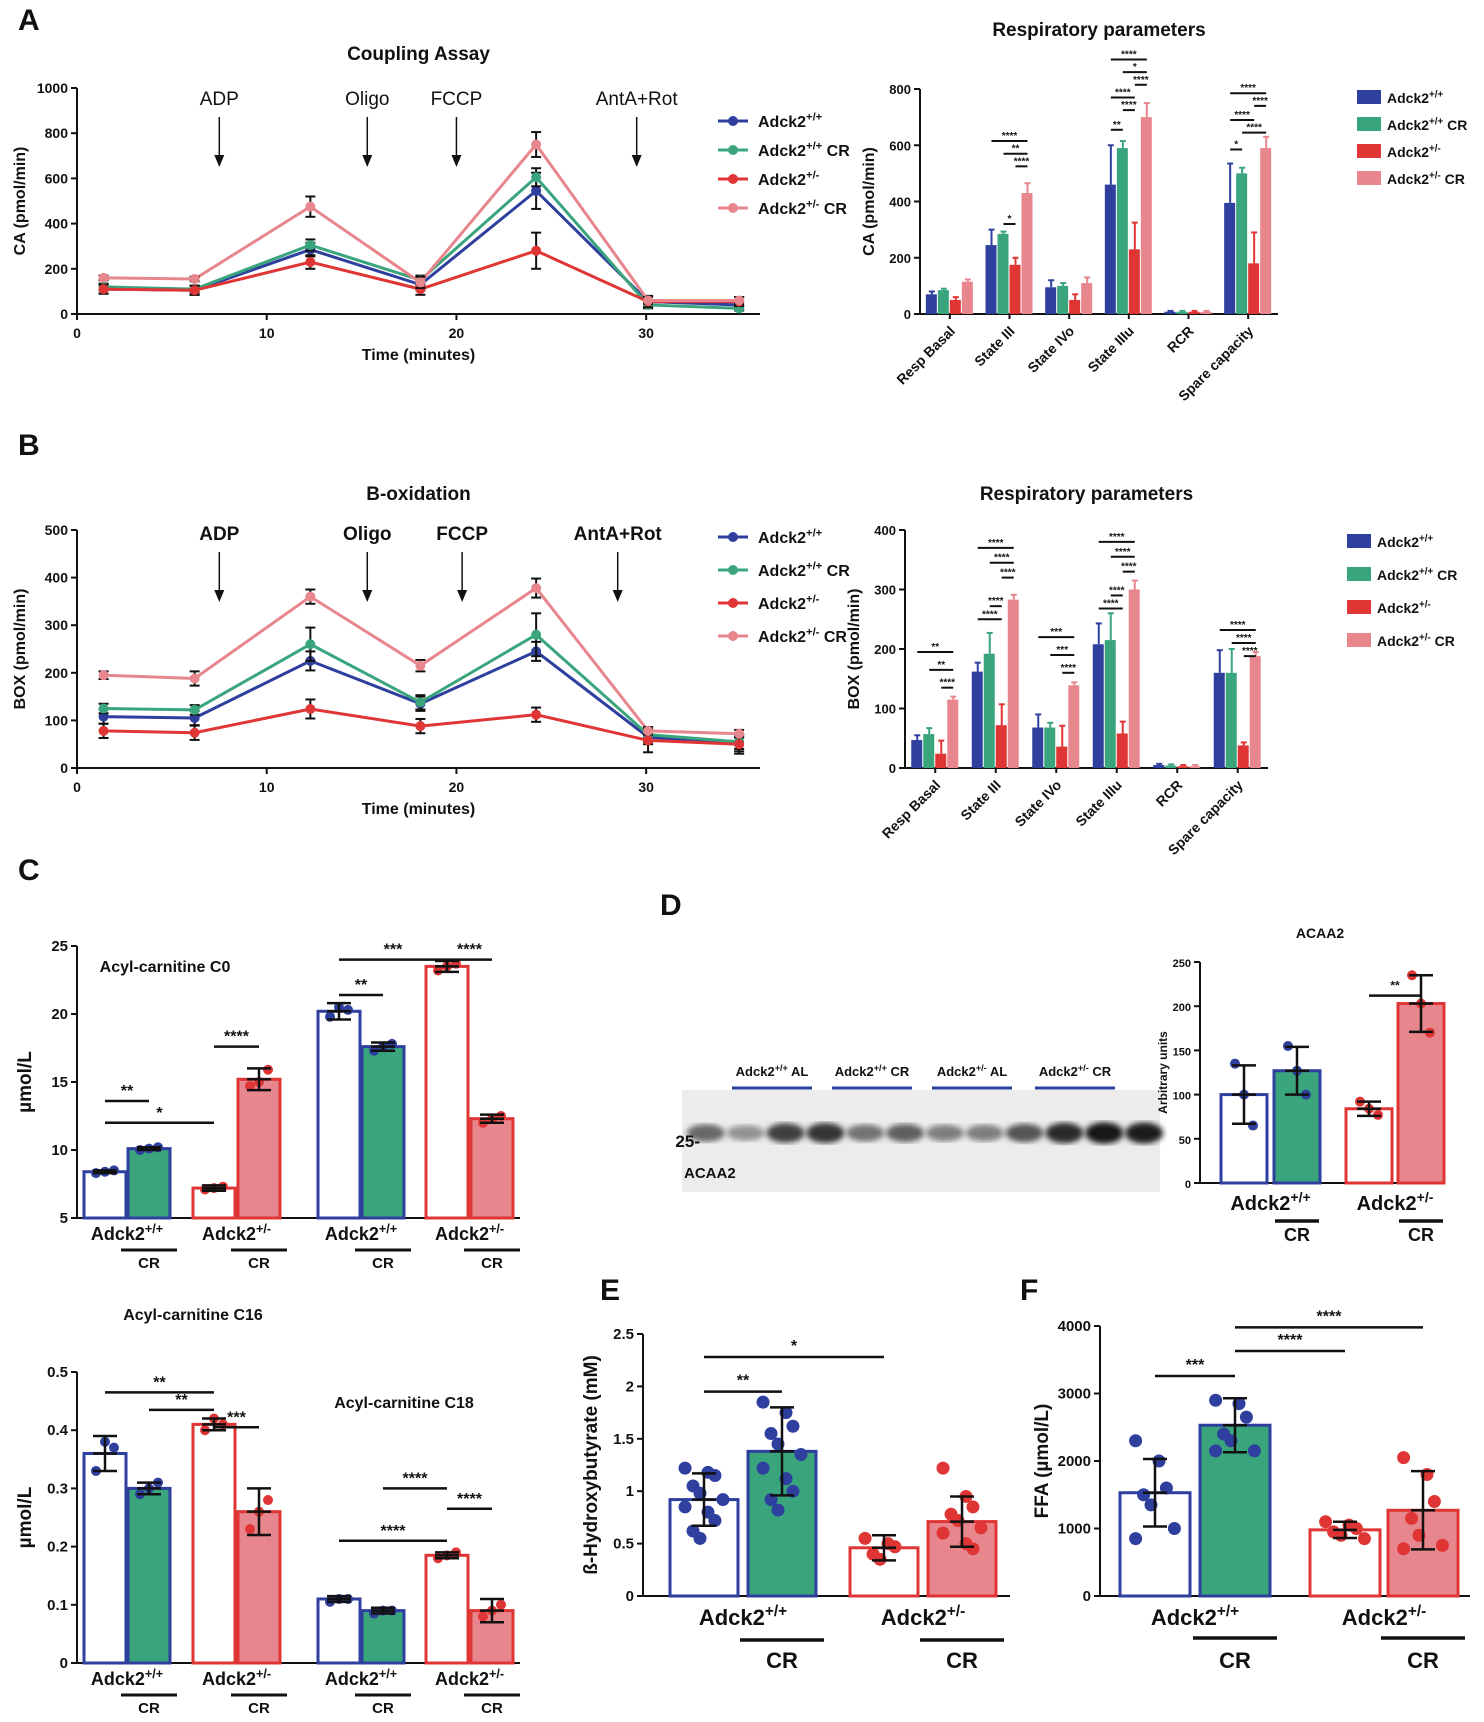 Image resolution: width=1484 pixels, height=1722 pixels. Describe the element at coordinates (623, 1544) in the screenshot. I see `y-tick-label: 0.5` at that location.